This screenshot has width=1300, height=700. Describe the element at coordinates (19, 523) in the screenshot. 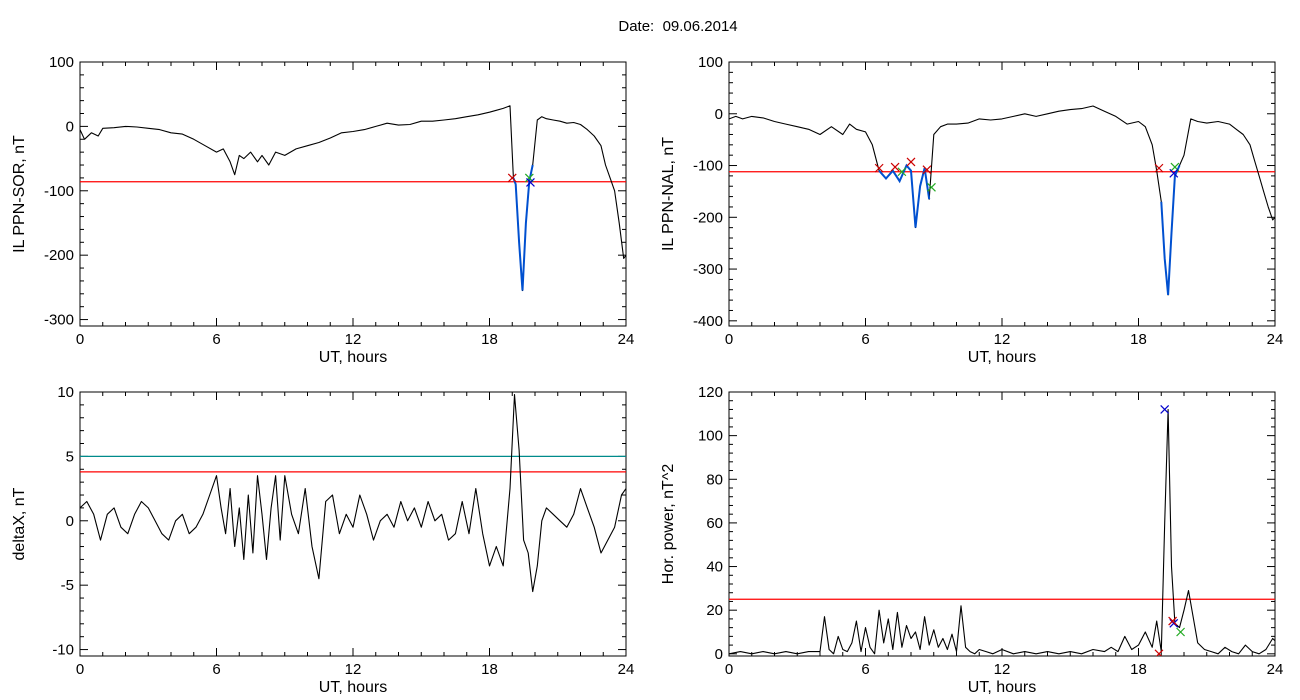

I see `y-axis-title: deltaX, nT` at that location.